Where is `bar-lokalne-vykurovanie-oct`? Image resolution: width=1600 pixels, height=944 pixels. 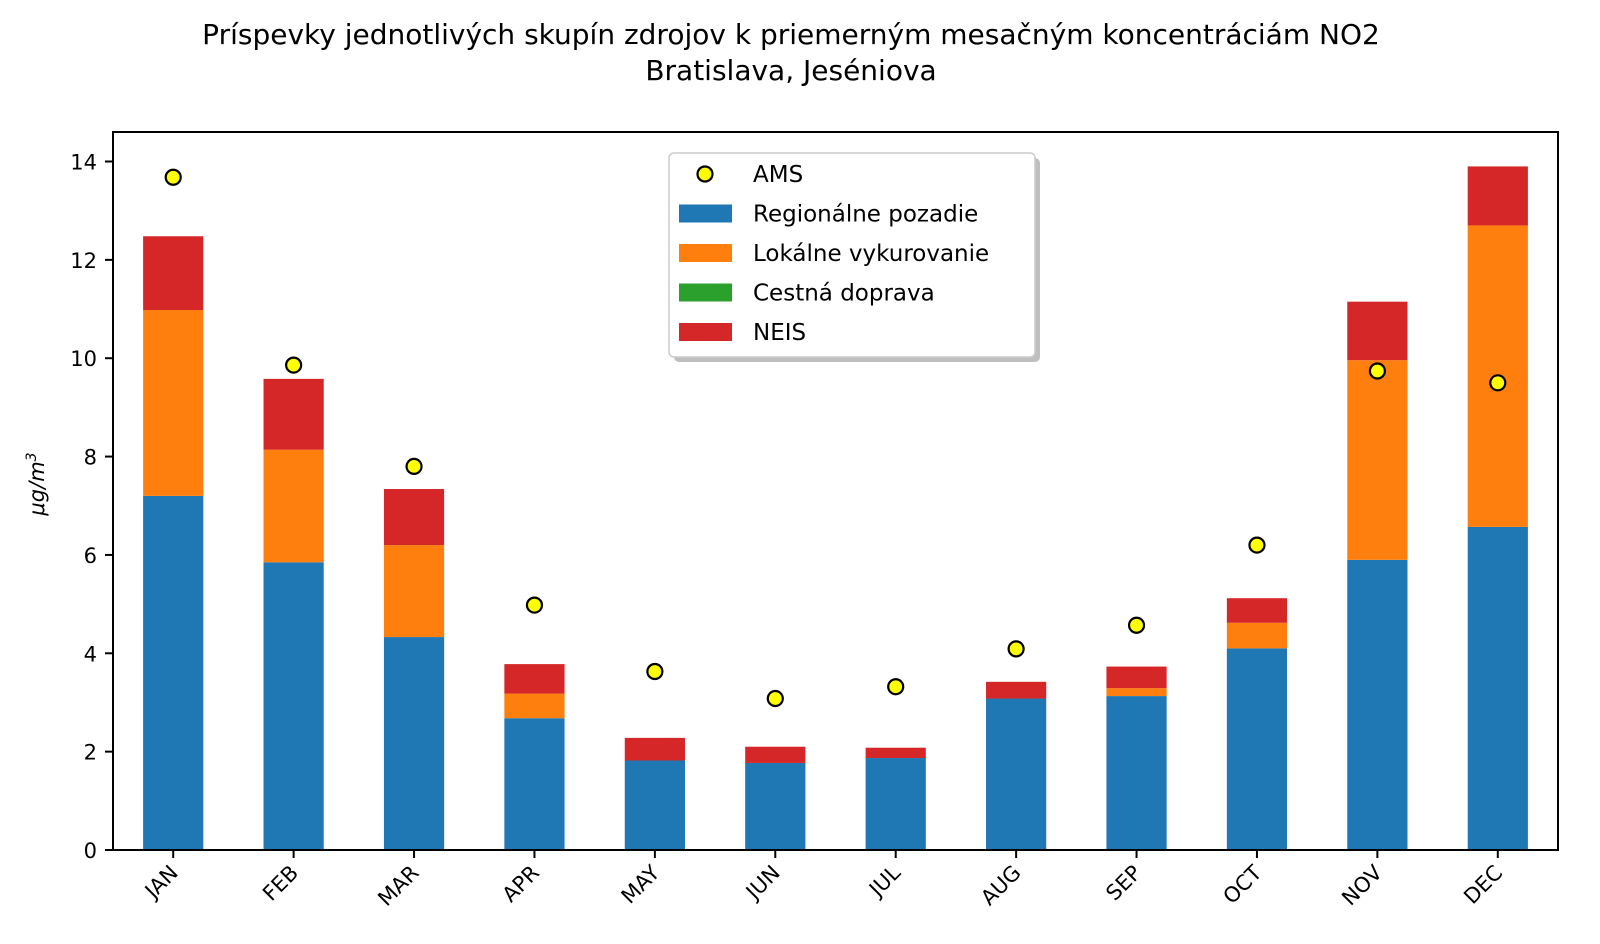
bar-lokalne-vykurovanie-oct is located at coordinates (1257, 635).